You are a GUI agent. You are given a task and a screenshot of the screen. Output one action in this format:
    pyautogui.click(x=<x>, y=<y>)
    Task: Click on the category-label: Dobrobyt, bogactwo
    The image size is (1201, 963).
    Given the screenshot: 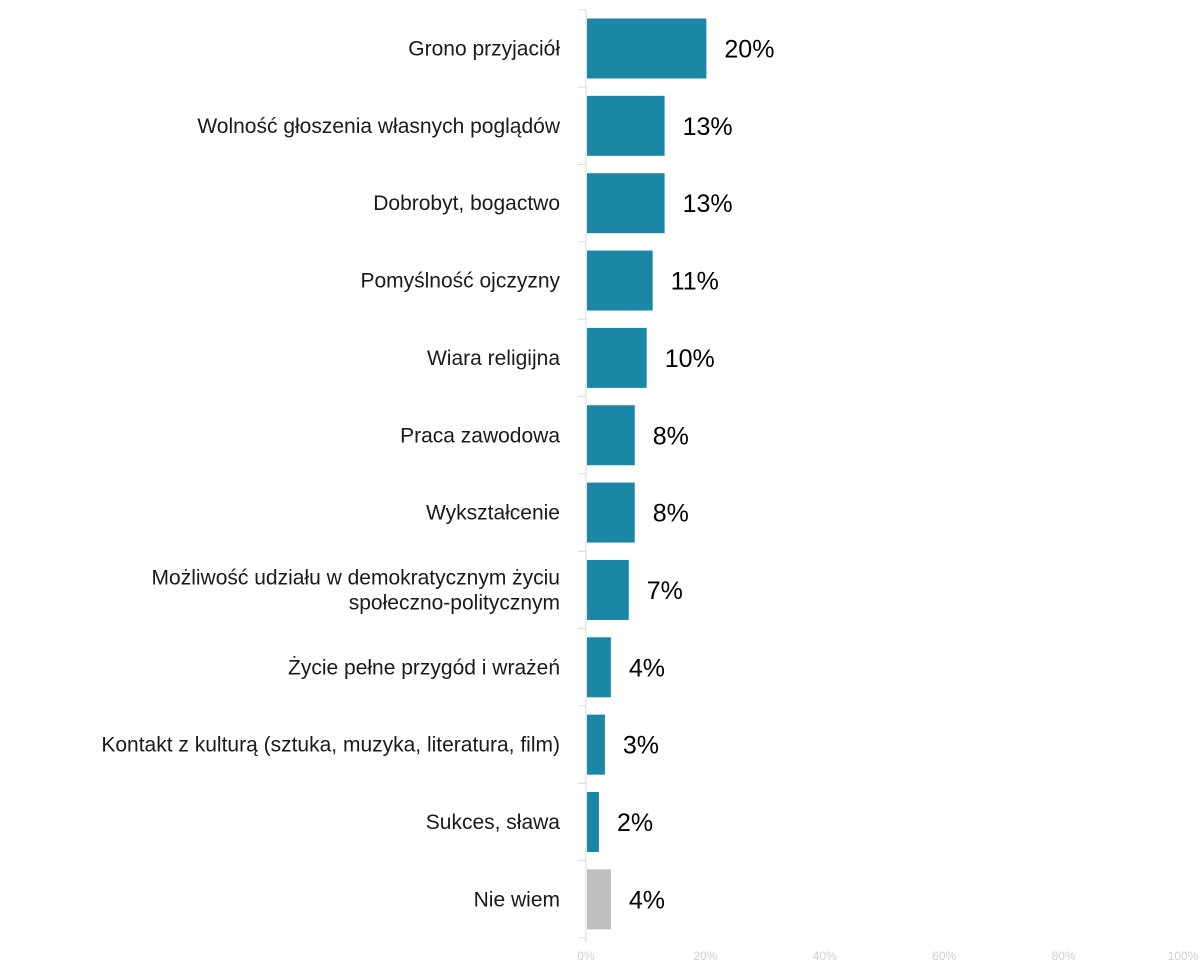 What is the action you would take?
    pyautogui.click(x=466, y=203)
    